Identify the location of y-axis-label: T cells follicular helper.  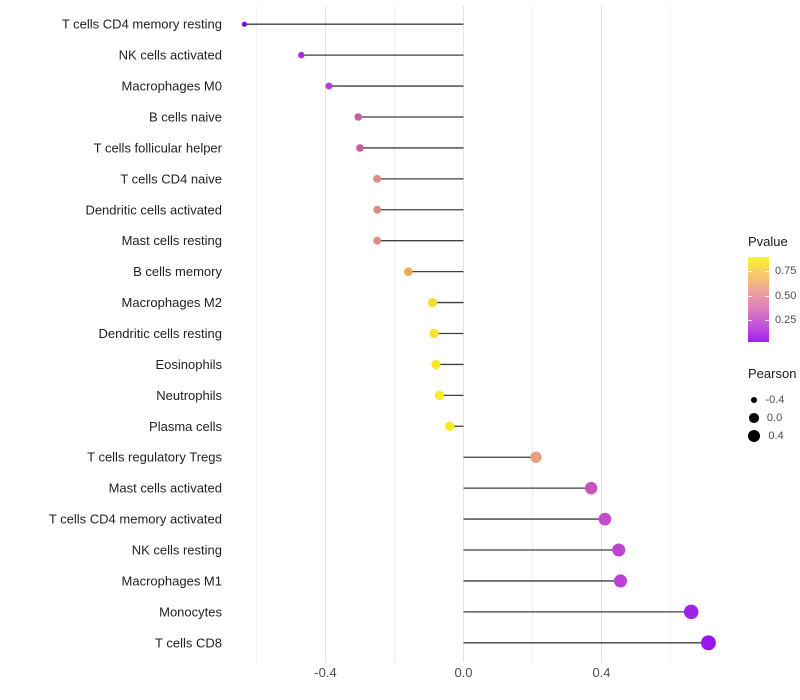
(158, 147).